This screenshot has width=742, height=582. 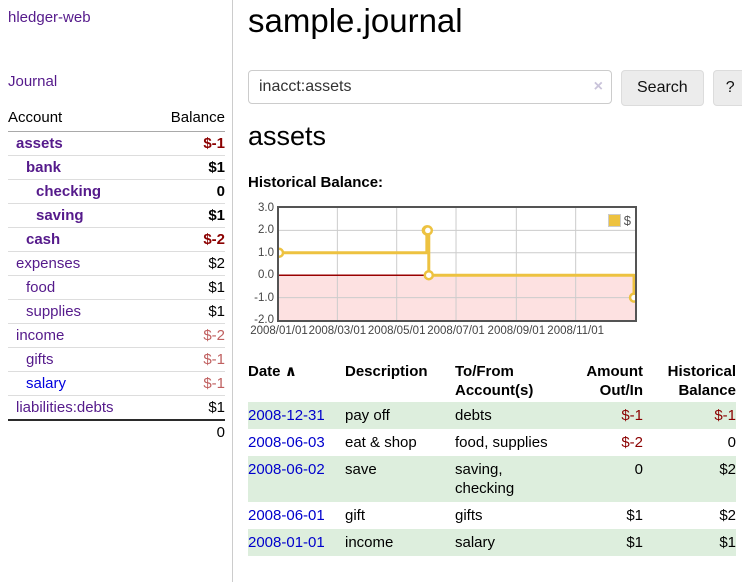 I want to click on account-link: food, so click(x=41, y=287).